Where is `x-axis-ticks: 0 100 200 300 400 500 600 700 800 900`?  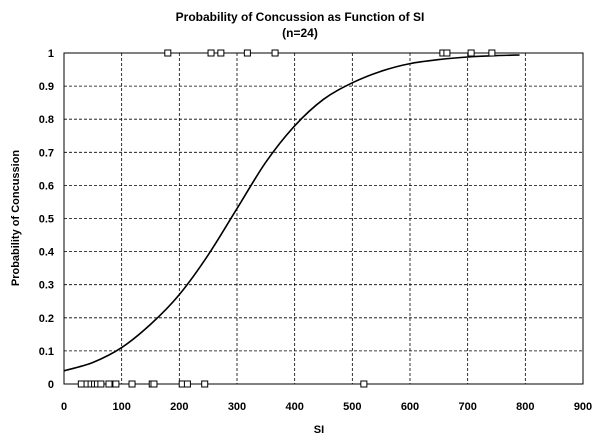 x-axis-ticks: 0 100 200 300 400 500 600 700 800 900 is located at coordinates (326, 407).